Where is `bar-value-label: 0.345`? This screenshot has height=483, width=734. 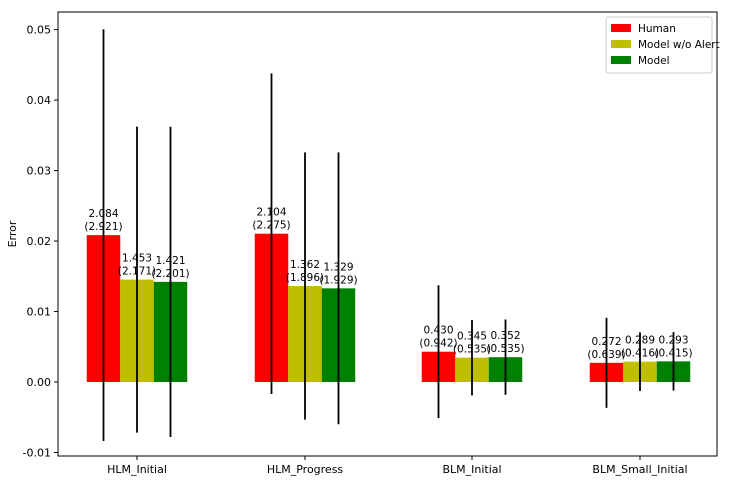 bar-value-label: 0.345 is located at coordinates (472, 337).